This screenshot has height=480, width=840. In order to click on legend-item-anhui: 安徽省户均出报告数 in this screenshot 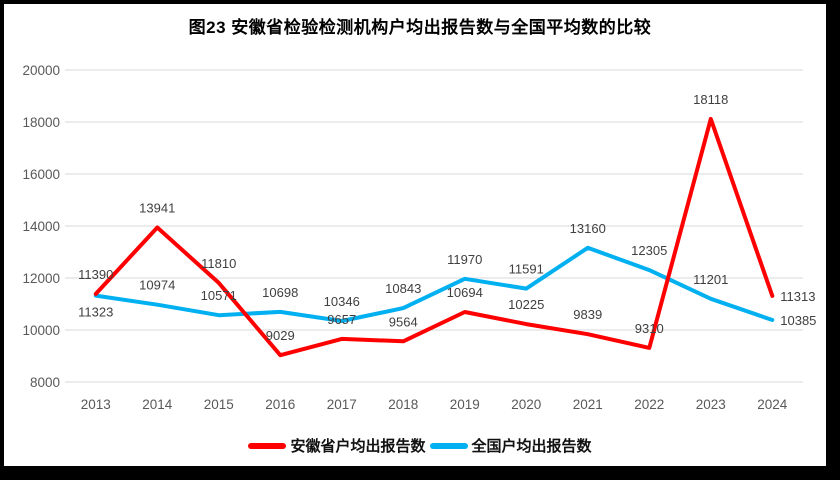, I will do `click(337, 445)`.